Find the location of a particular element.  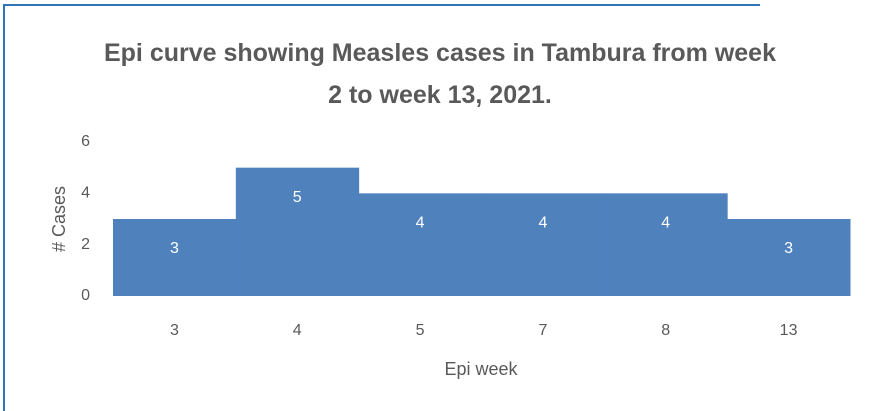

x-axis-label: Epi week is located at coordinates (481, 369).